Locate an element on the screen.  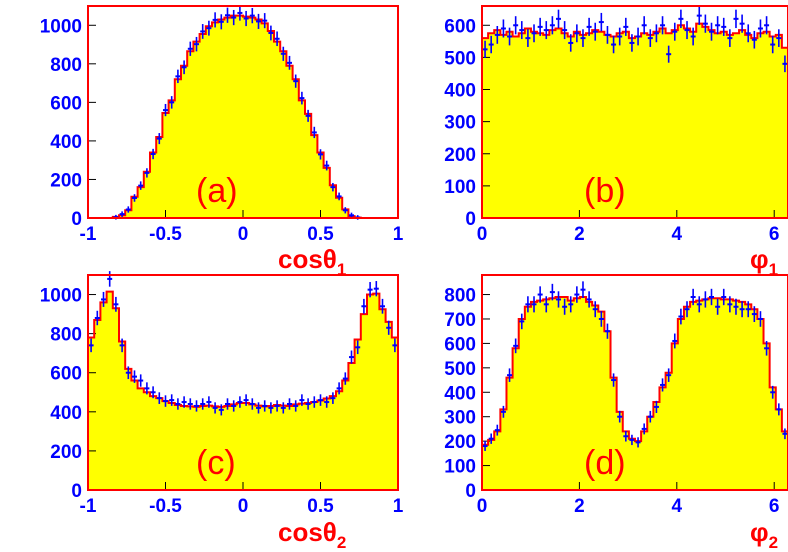
panel-d-above-curve is located at coordinates (635, 360).